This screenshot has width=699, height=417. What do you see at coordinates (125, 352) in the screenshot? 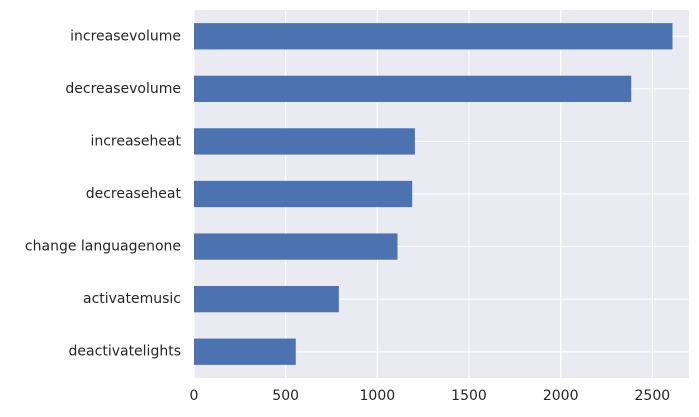
I see `y-tick-label: deactivatelights` at bounding box center [125, 352].